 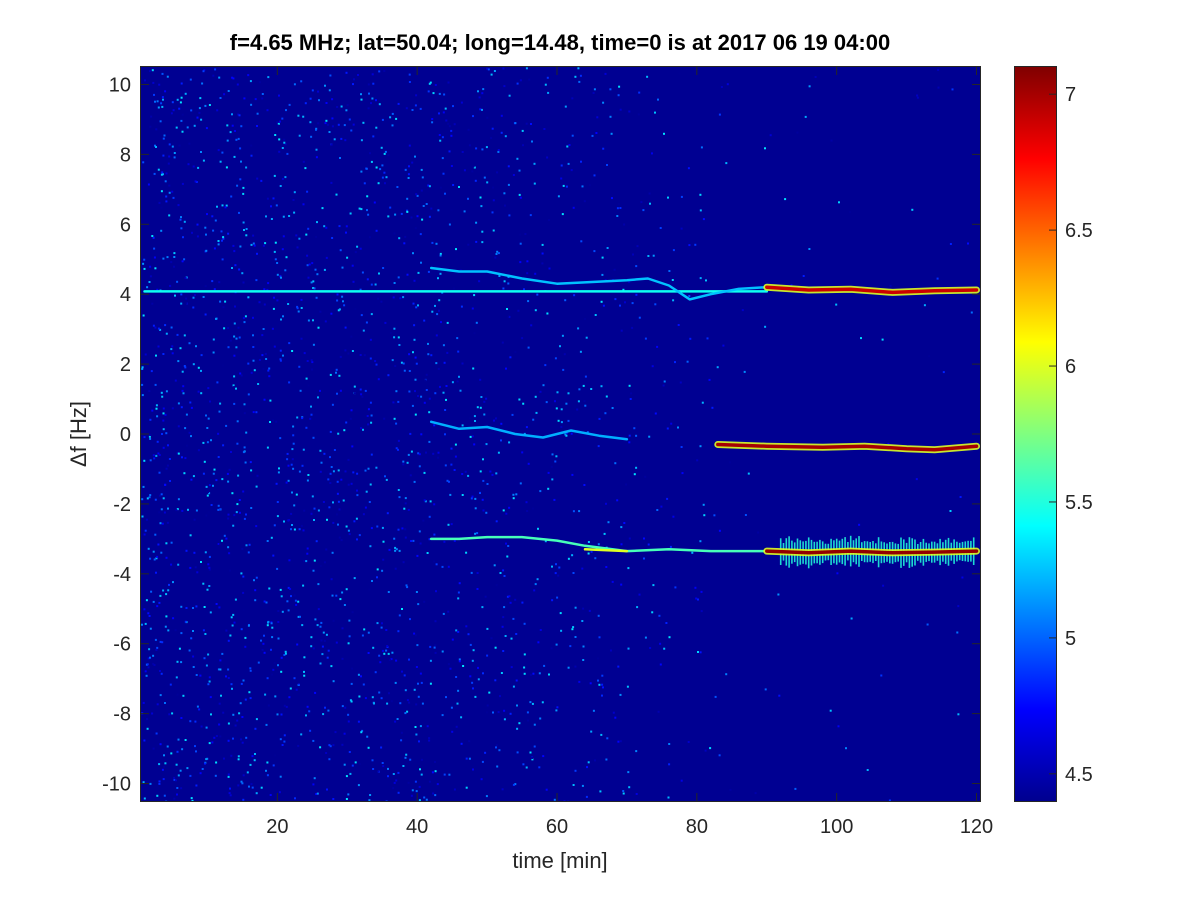 What do you see at coordinates (120, 85) in the screenshot?
I see `y-tick-label: 10` at bounding box center [120, 85].